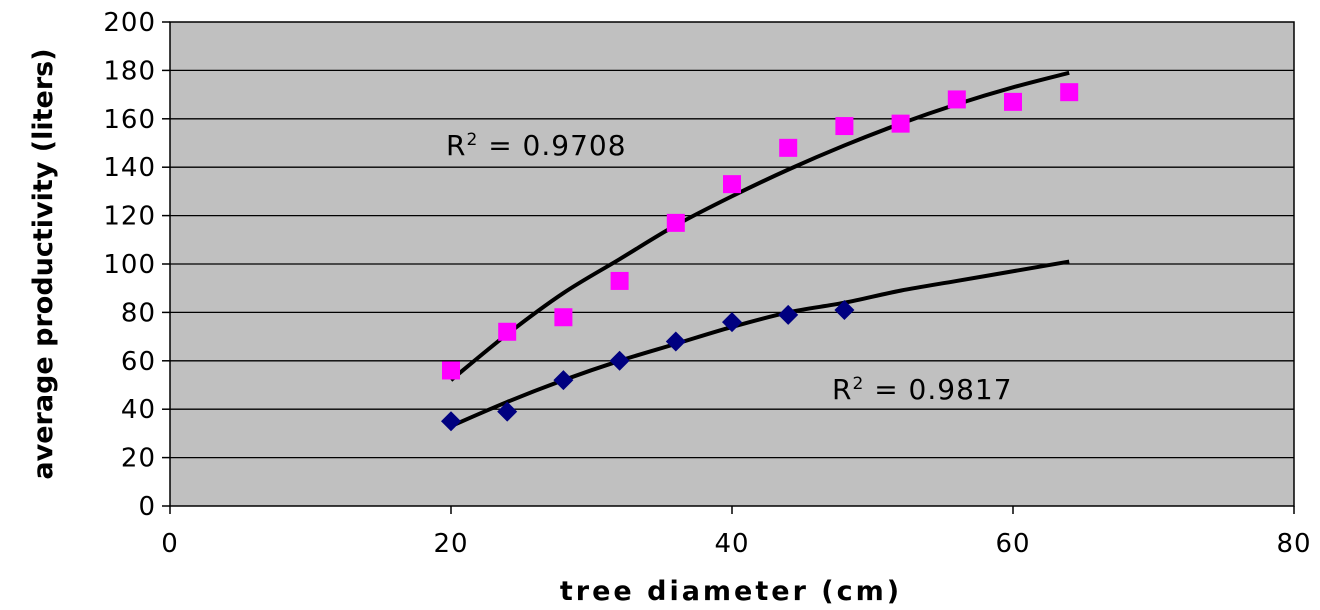 This screenshot has width=1320, height=610. What do you see at coordinates (138, 362) in the screenshot?
I see `y-tick-label: 60` at bounding box center [138, 362].